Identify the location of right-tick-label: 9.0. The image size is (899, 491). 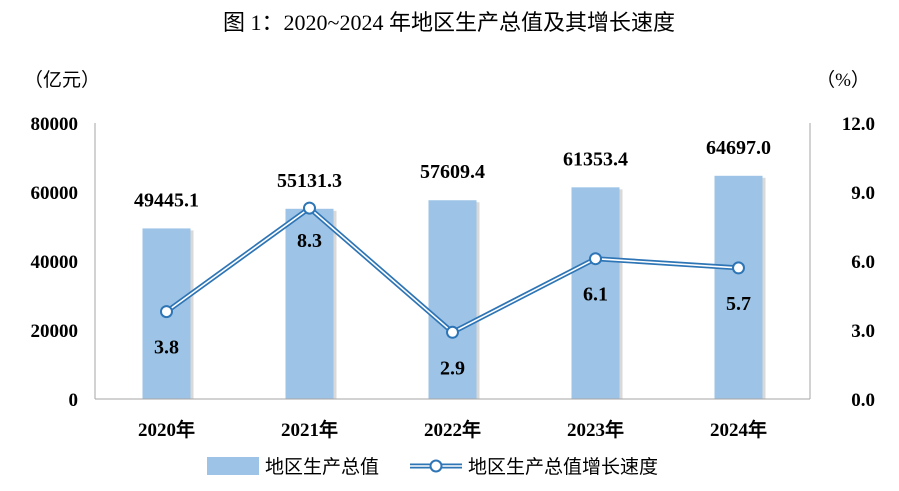
(863, 193).